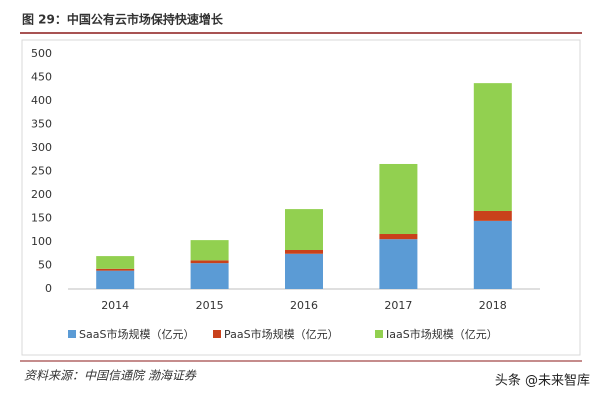 The width and height of the screenshot is (600, 401). I want to click on y-tick-label: 300, so click(41, 147).